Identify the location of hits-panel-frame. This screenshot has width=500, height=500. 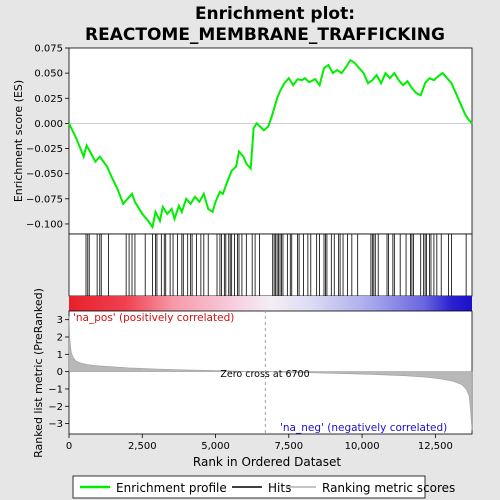
(270, 265).